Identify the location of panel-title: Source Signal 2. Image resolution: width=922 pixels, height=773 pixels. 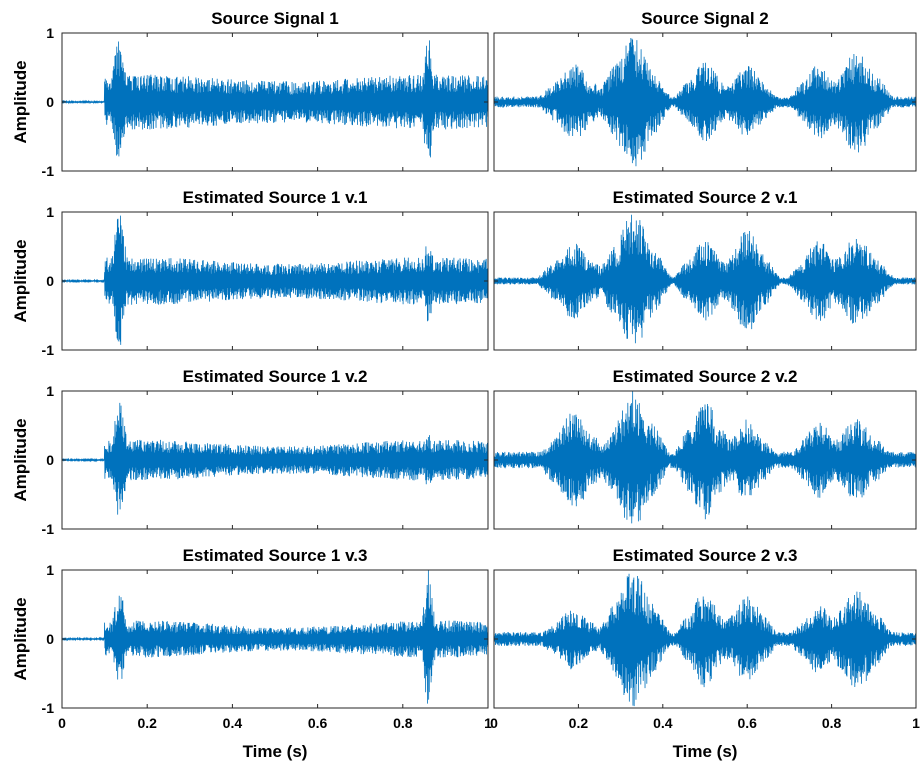
(705, 18).